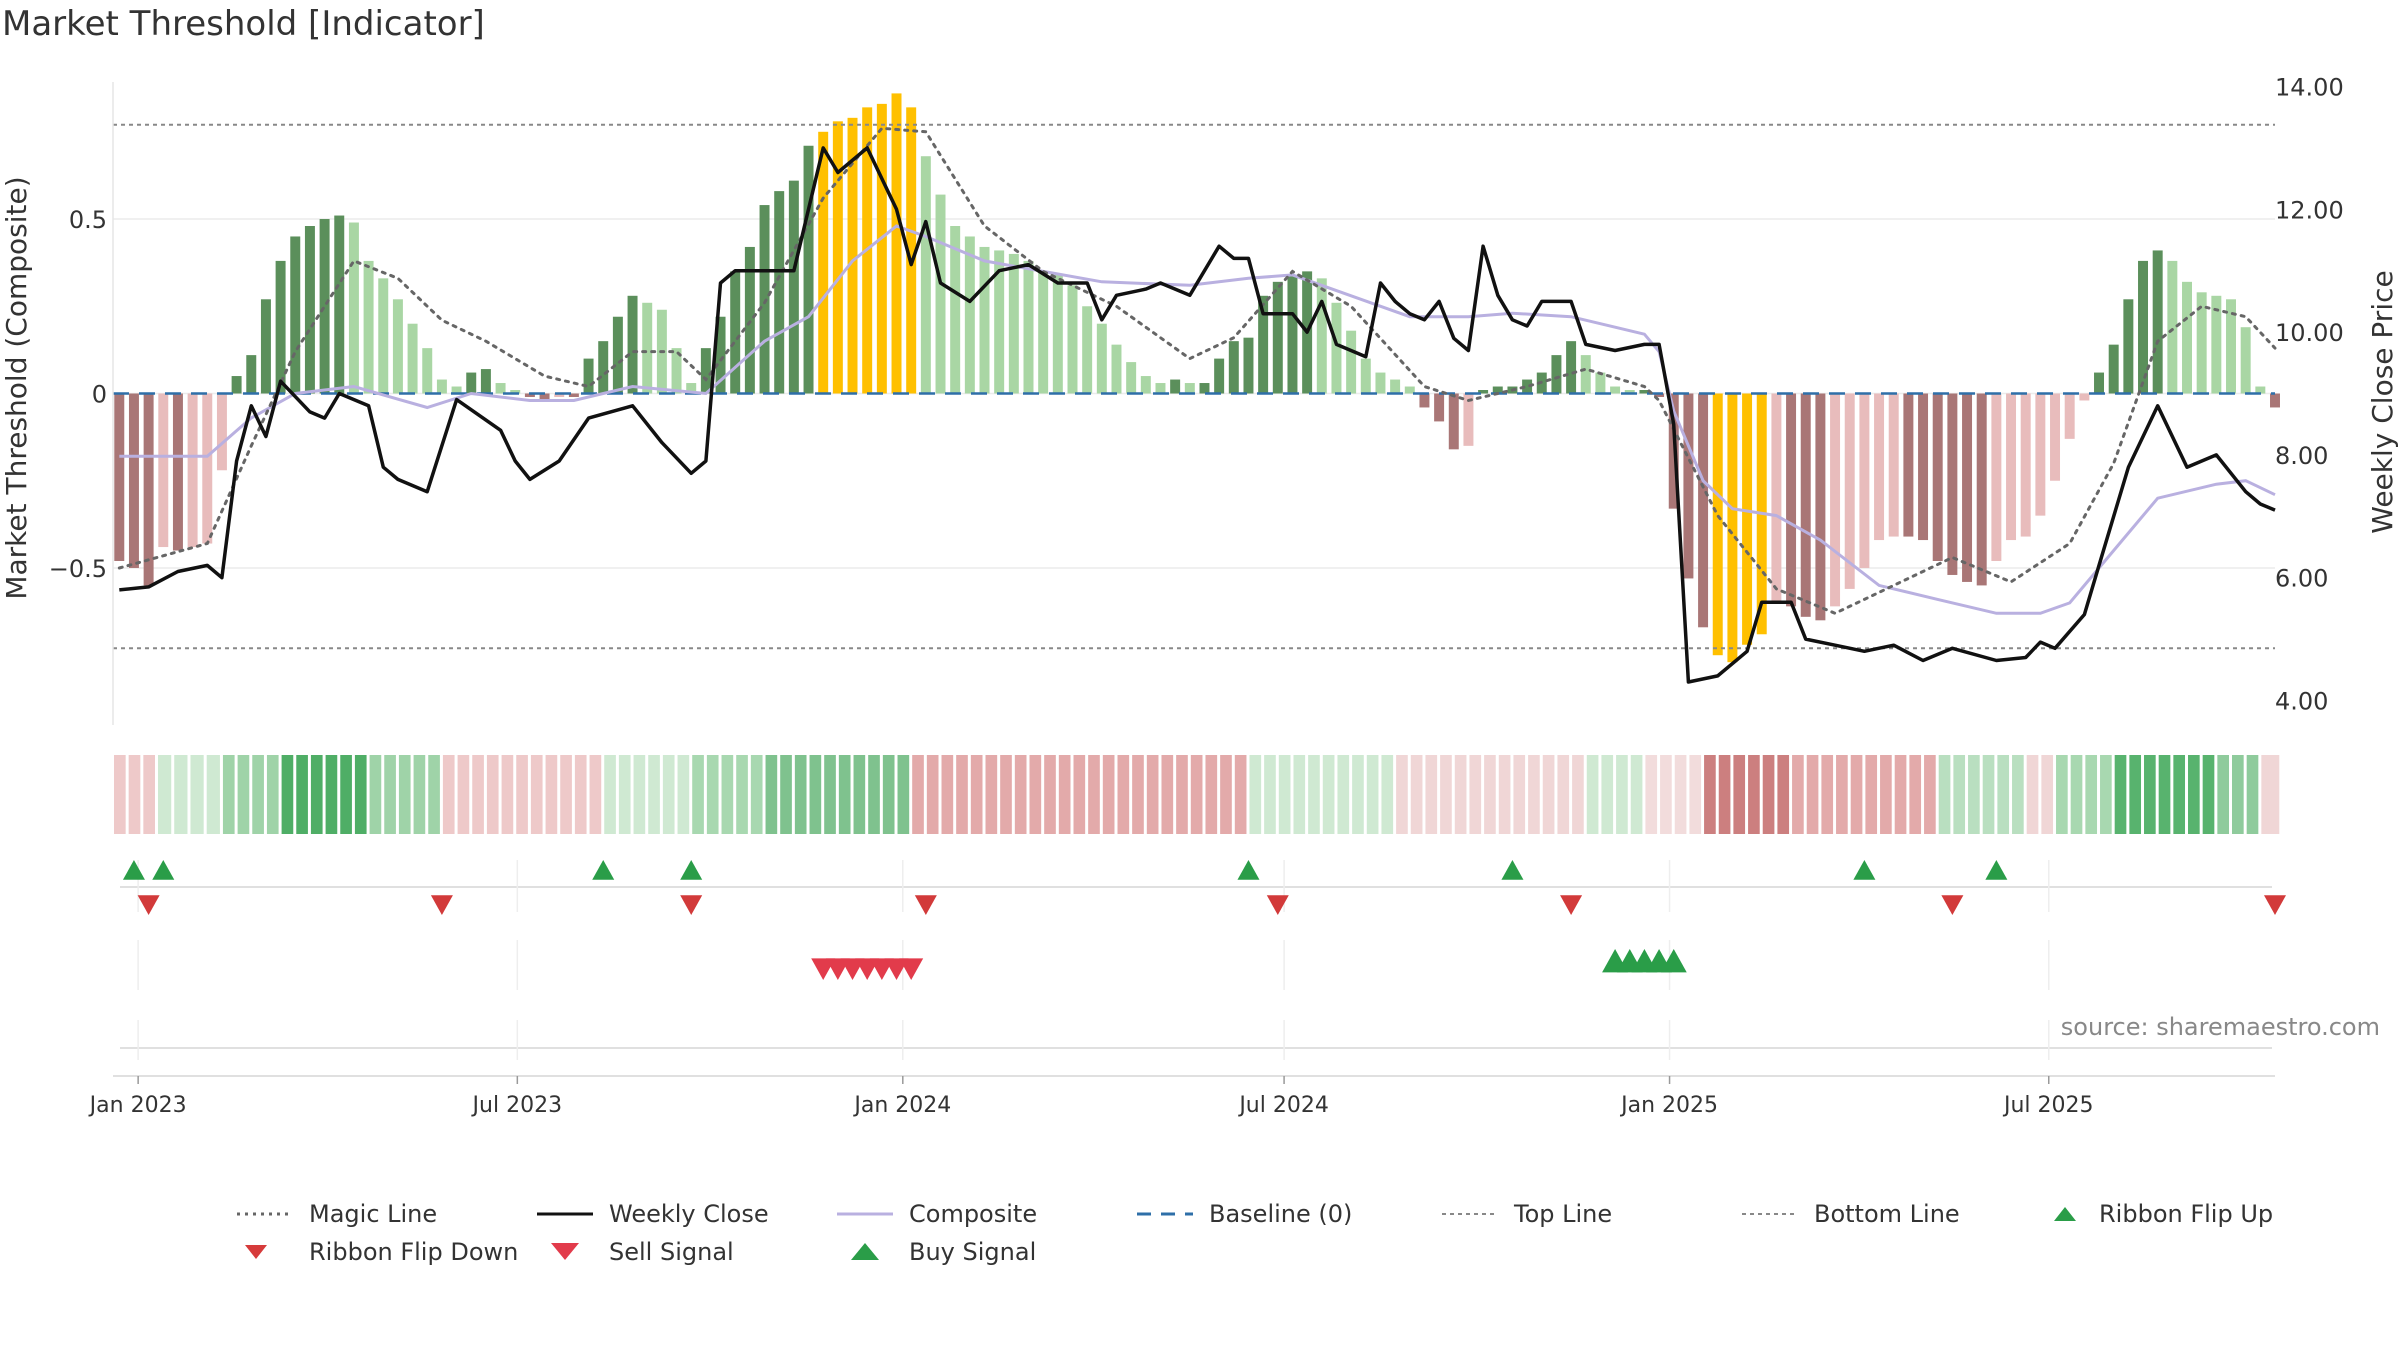 Image resolution: width=2400 pixels, height=1350 pixels. I want to click on buy-signal-marker, so click(1673, 961).